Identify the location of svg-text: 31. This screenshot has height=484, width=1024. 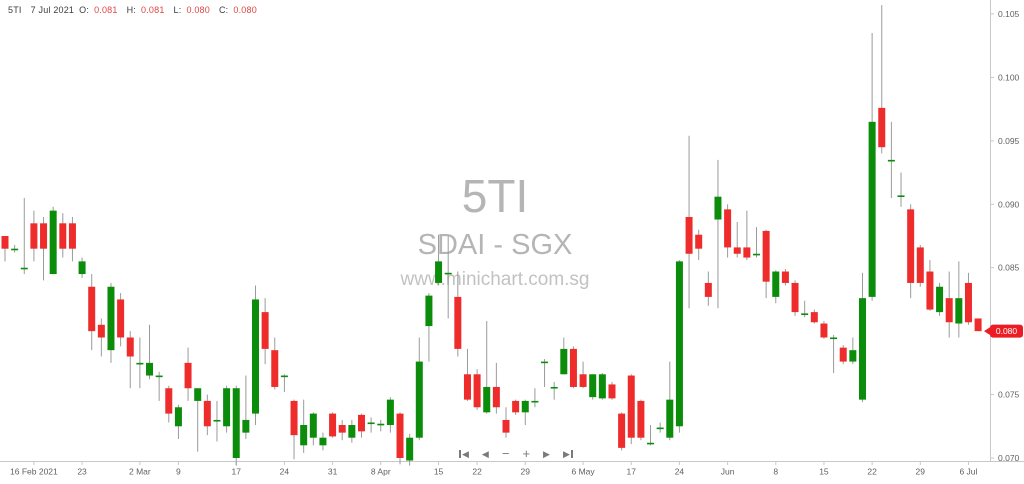
(333, 472).